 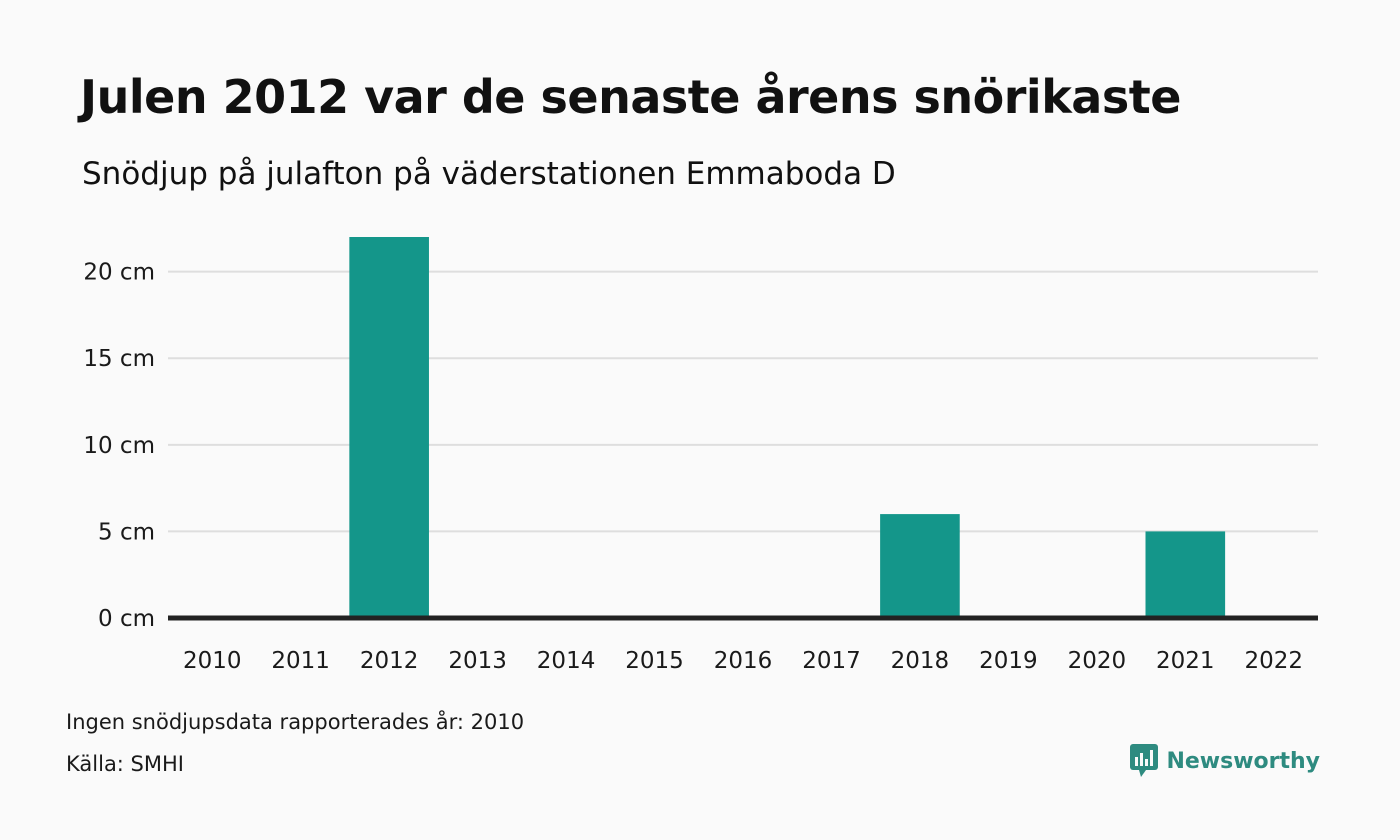 I want to click on x-tick-label: 2022, so click(x=1273, y=661).